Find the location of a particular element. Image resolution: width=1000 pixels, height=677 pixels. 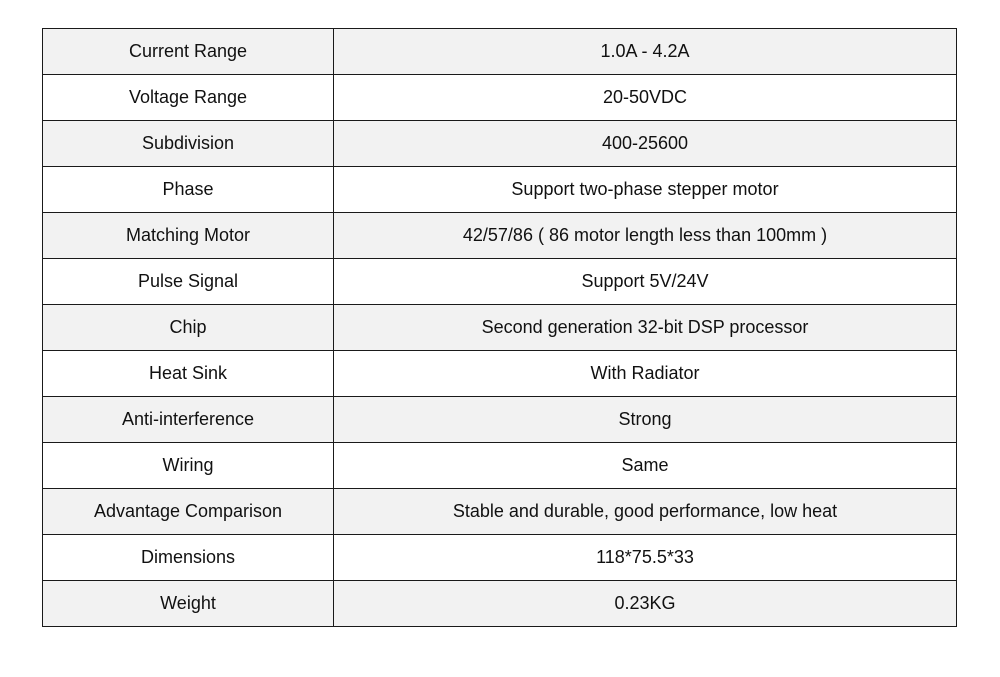

table-row: Pulse Signal Support 5V/24V is located at coordinates (499, 281).